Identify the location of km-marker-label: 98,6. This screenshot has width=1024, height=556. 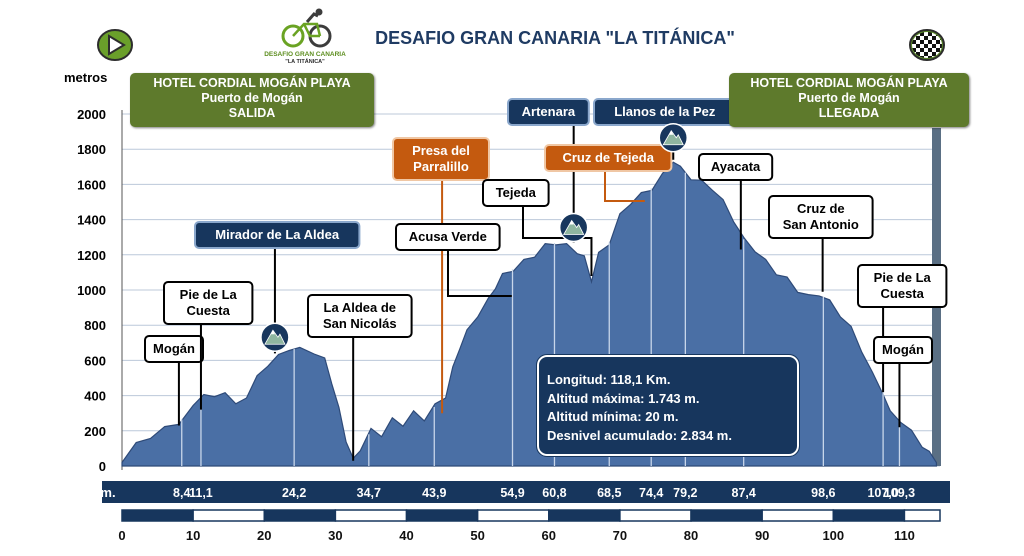
(823, 493).